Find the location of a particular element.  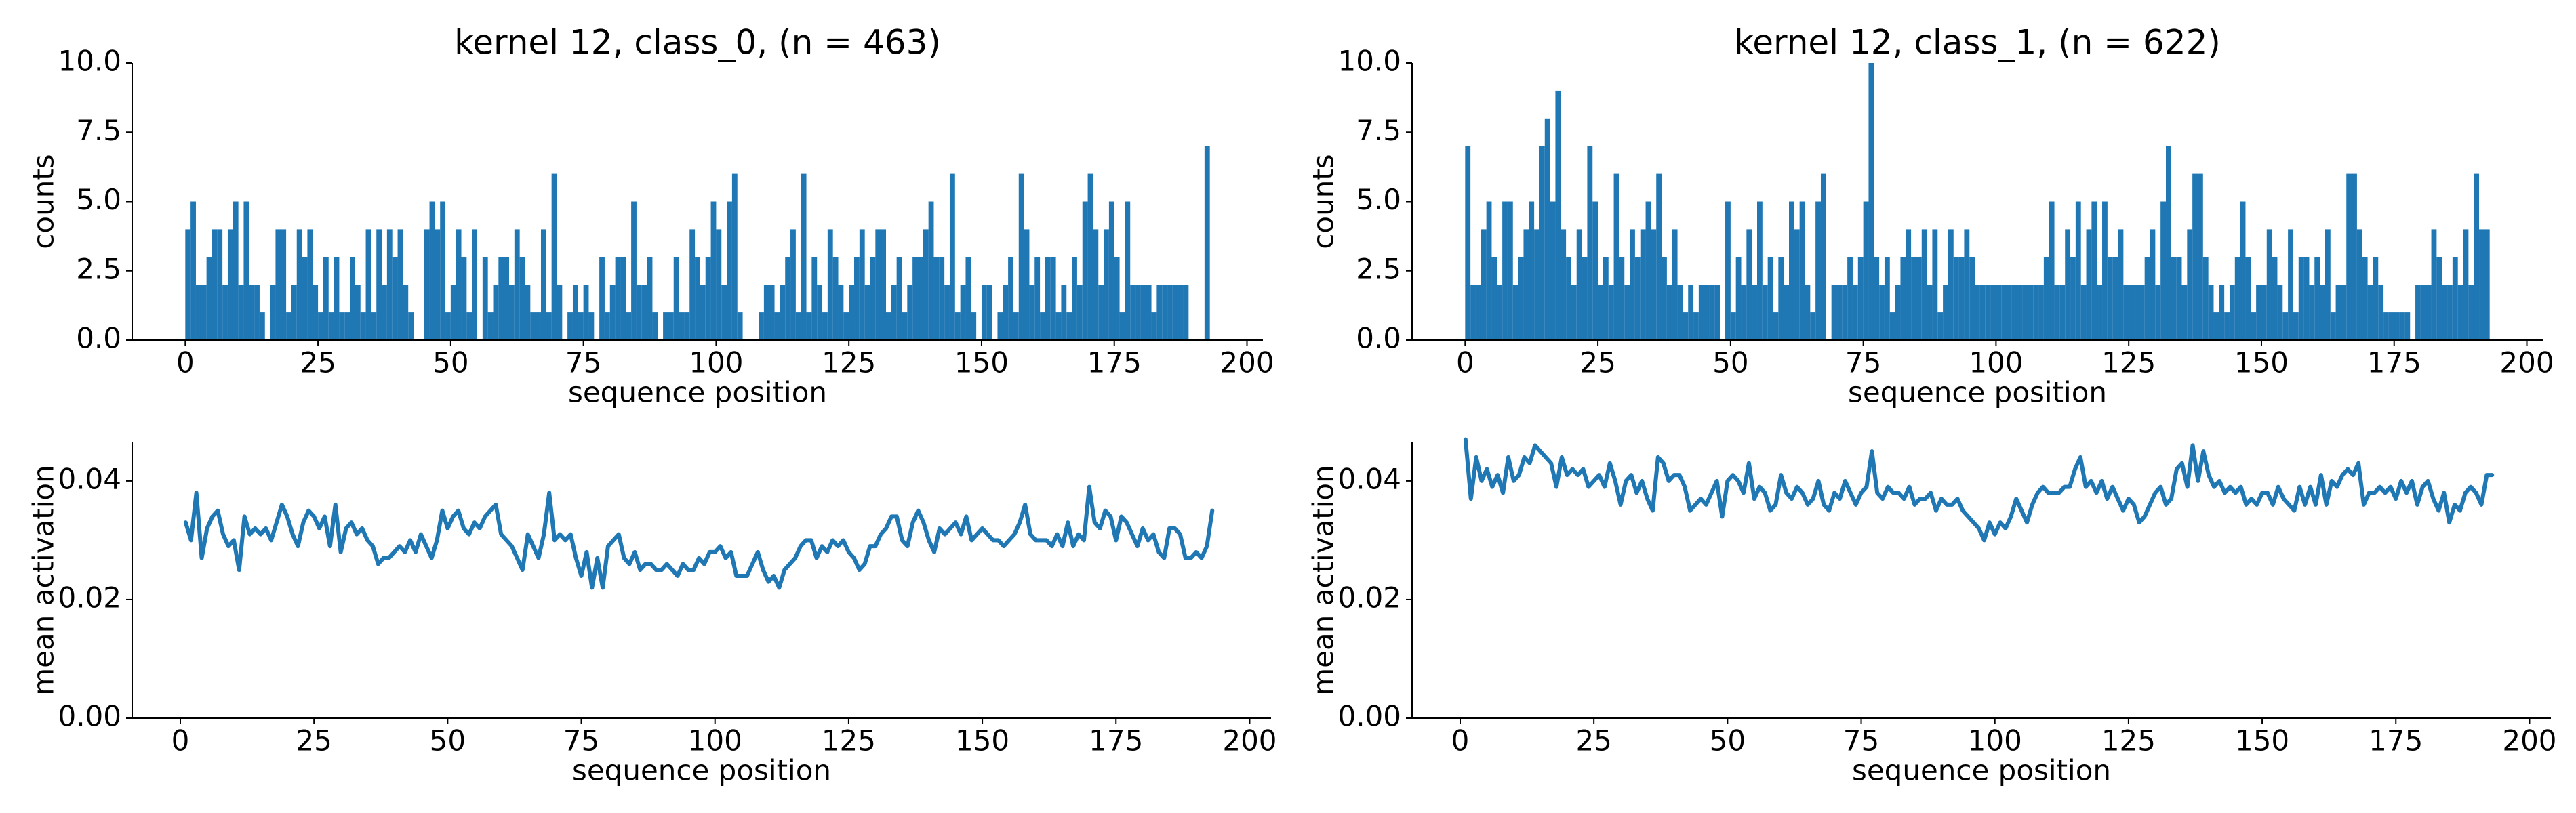

y-axis-label: mean activation is located at coordinates (43, 580).